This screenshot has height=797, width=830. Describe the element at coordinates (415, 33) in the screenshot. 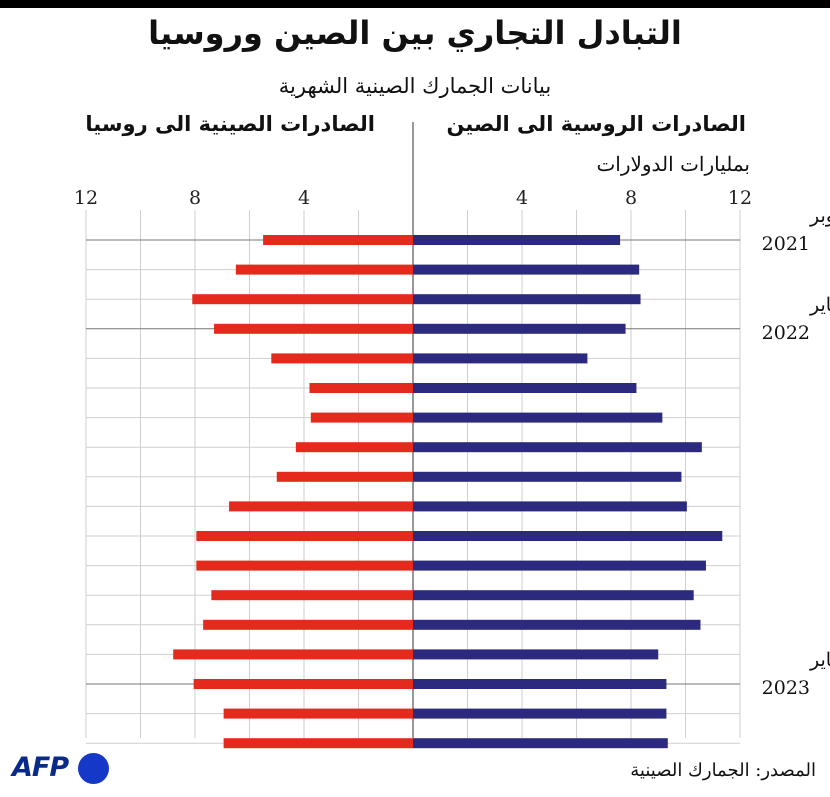

I see `chart-title: التبادل التجاري بين الصين وروسيا` at that location.